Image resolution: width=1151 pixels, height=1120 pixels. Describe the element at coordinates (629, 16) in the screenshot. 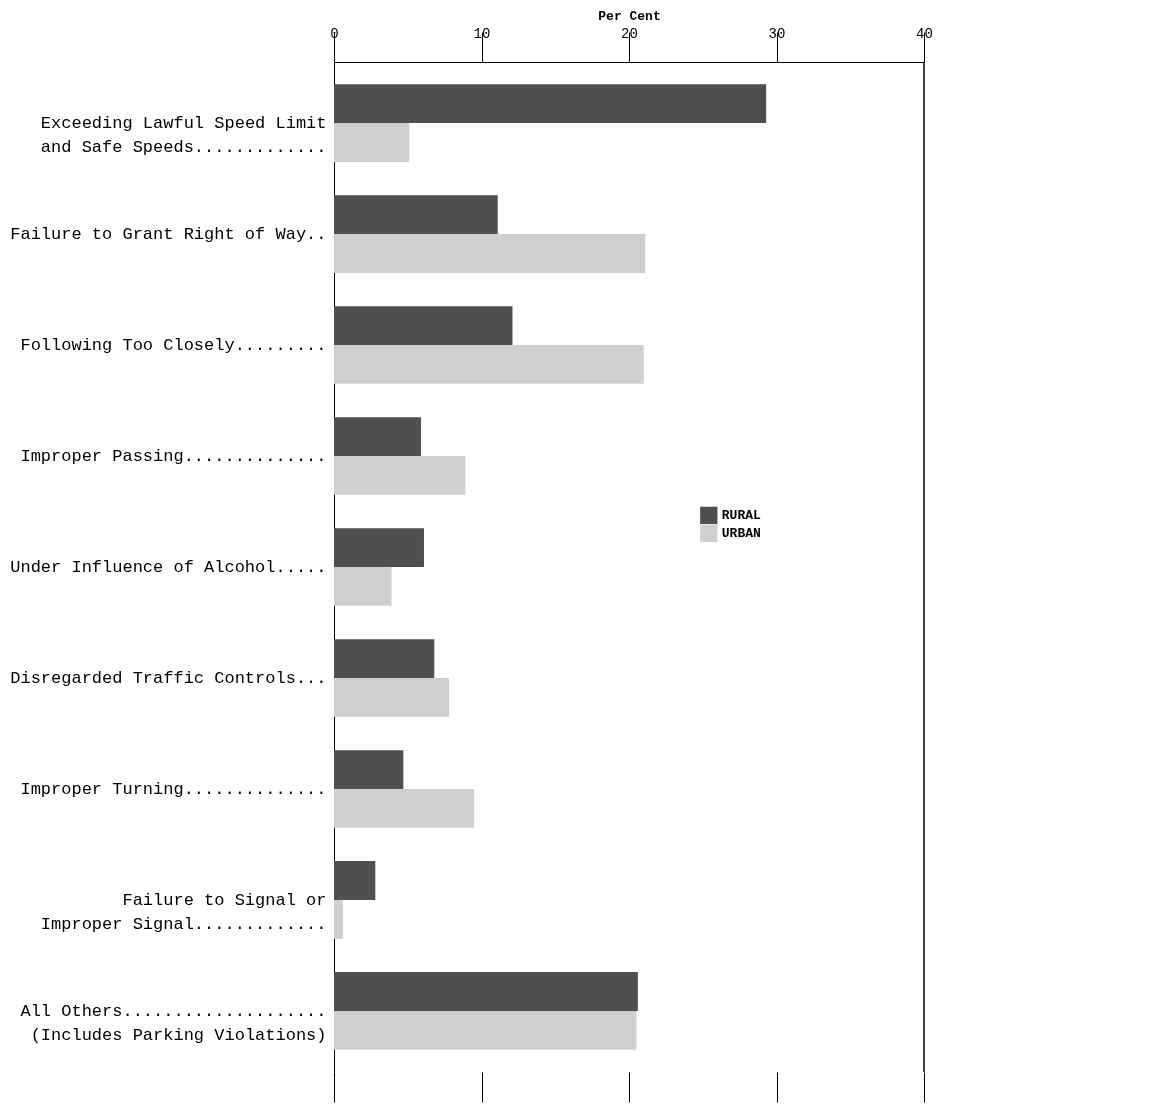

I see `x-axis-title: Per Cent` at that location.